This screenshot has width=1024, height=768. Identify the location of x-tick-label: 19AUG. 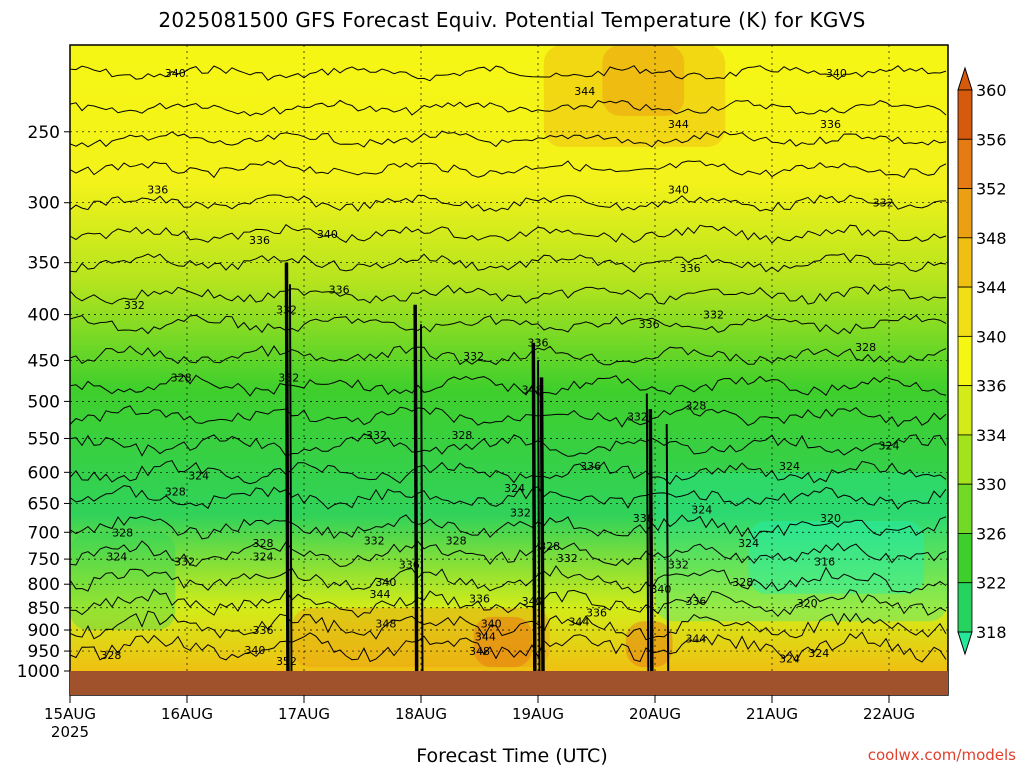
(538, 714).